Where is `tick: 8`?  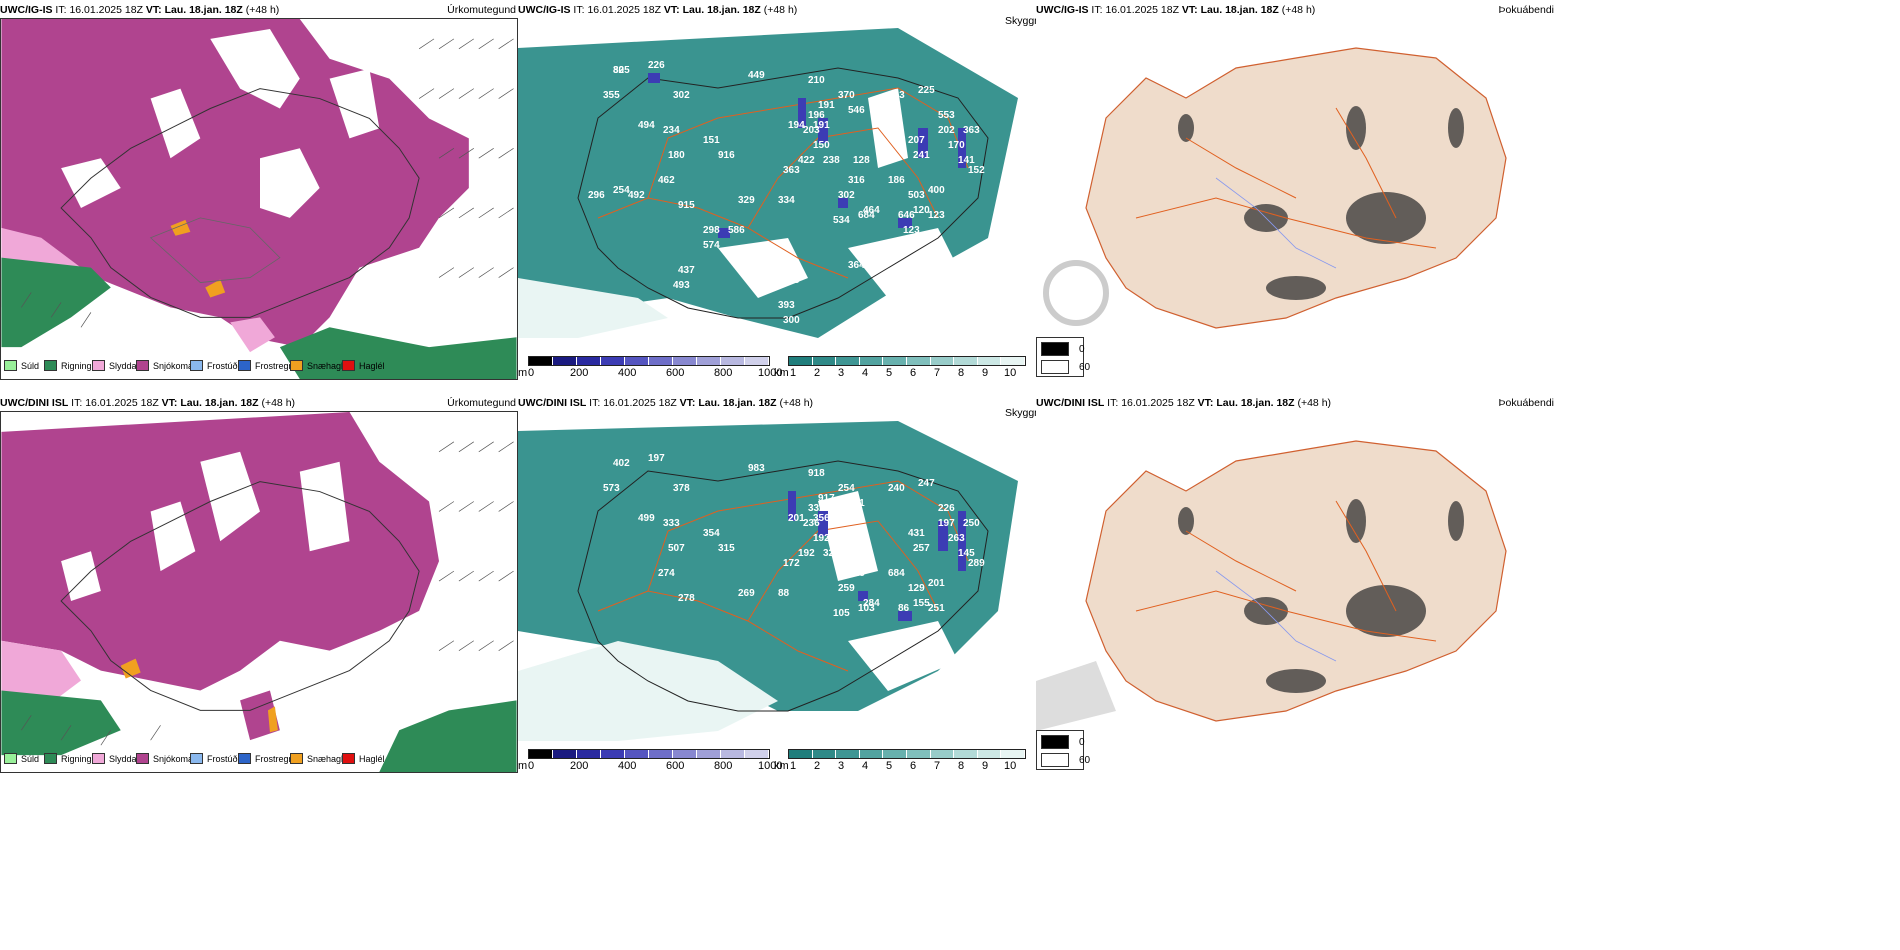 tick: 8 is located at coordinates (961, 373).